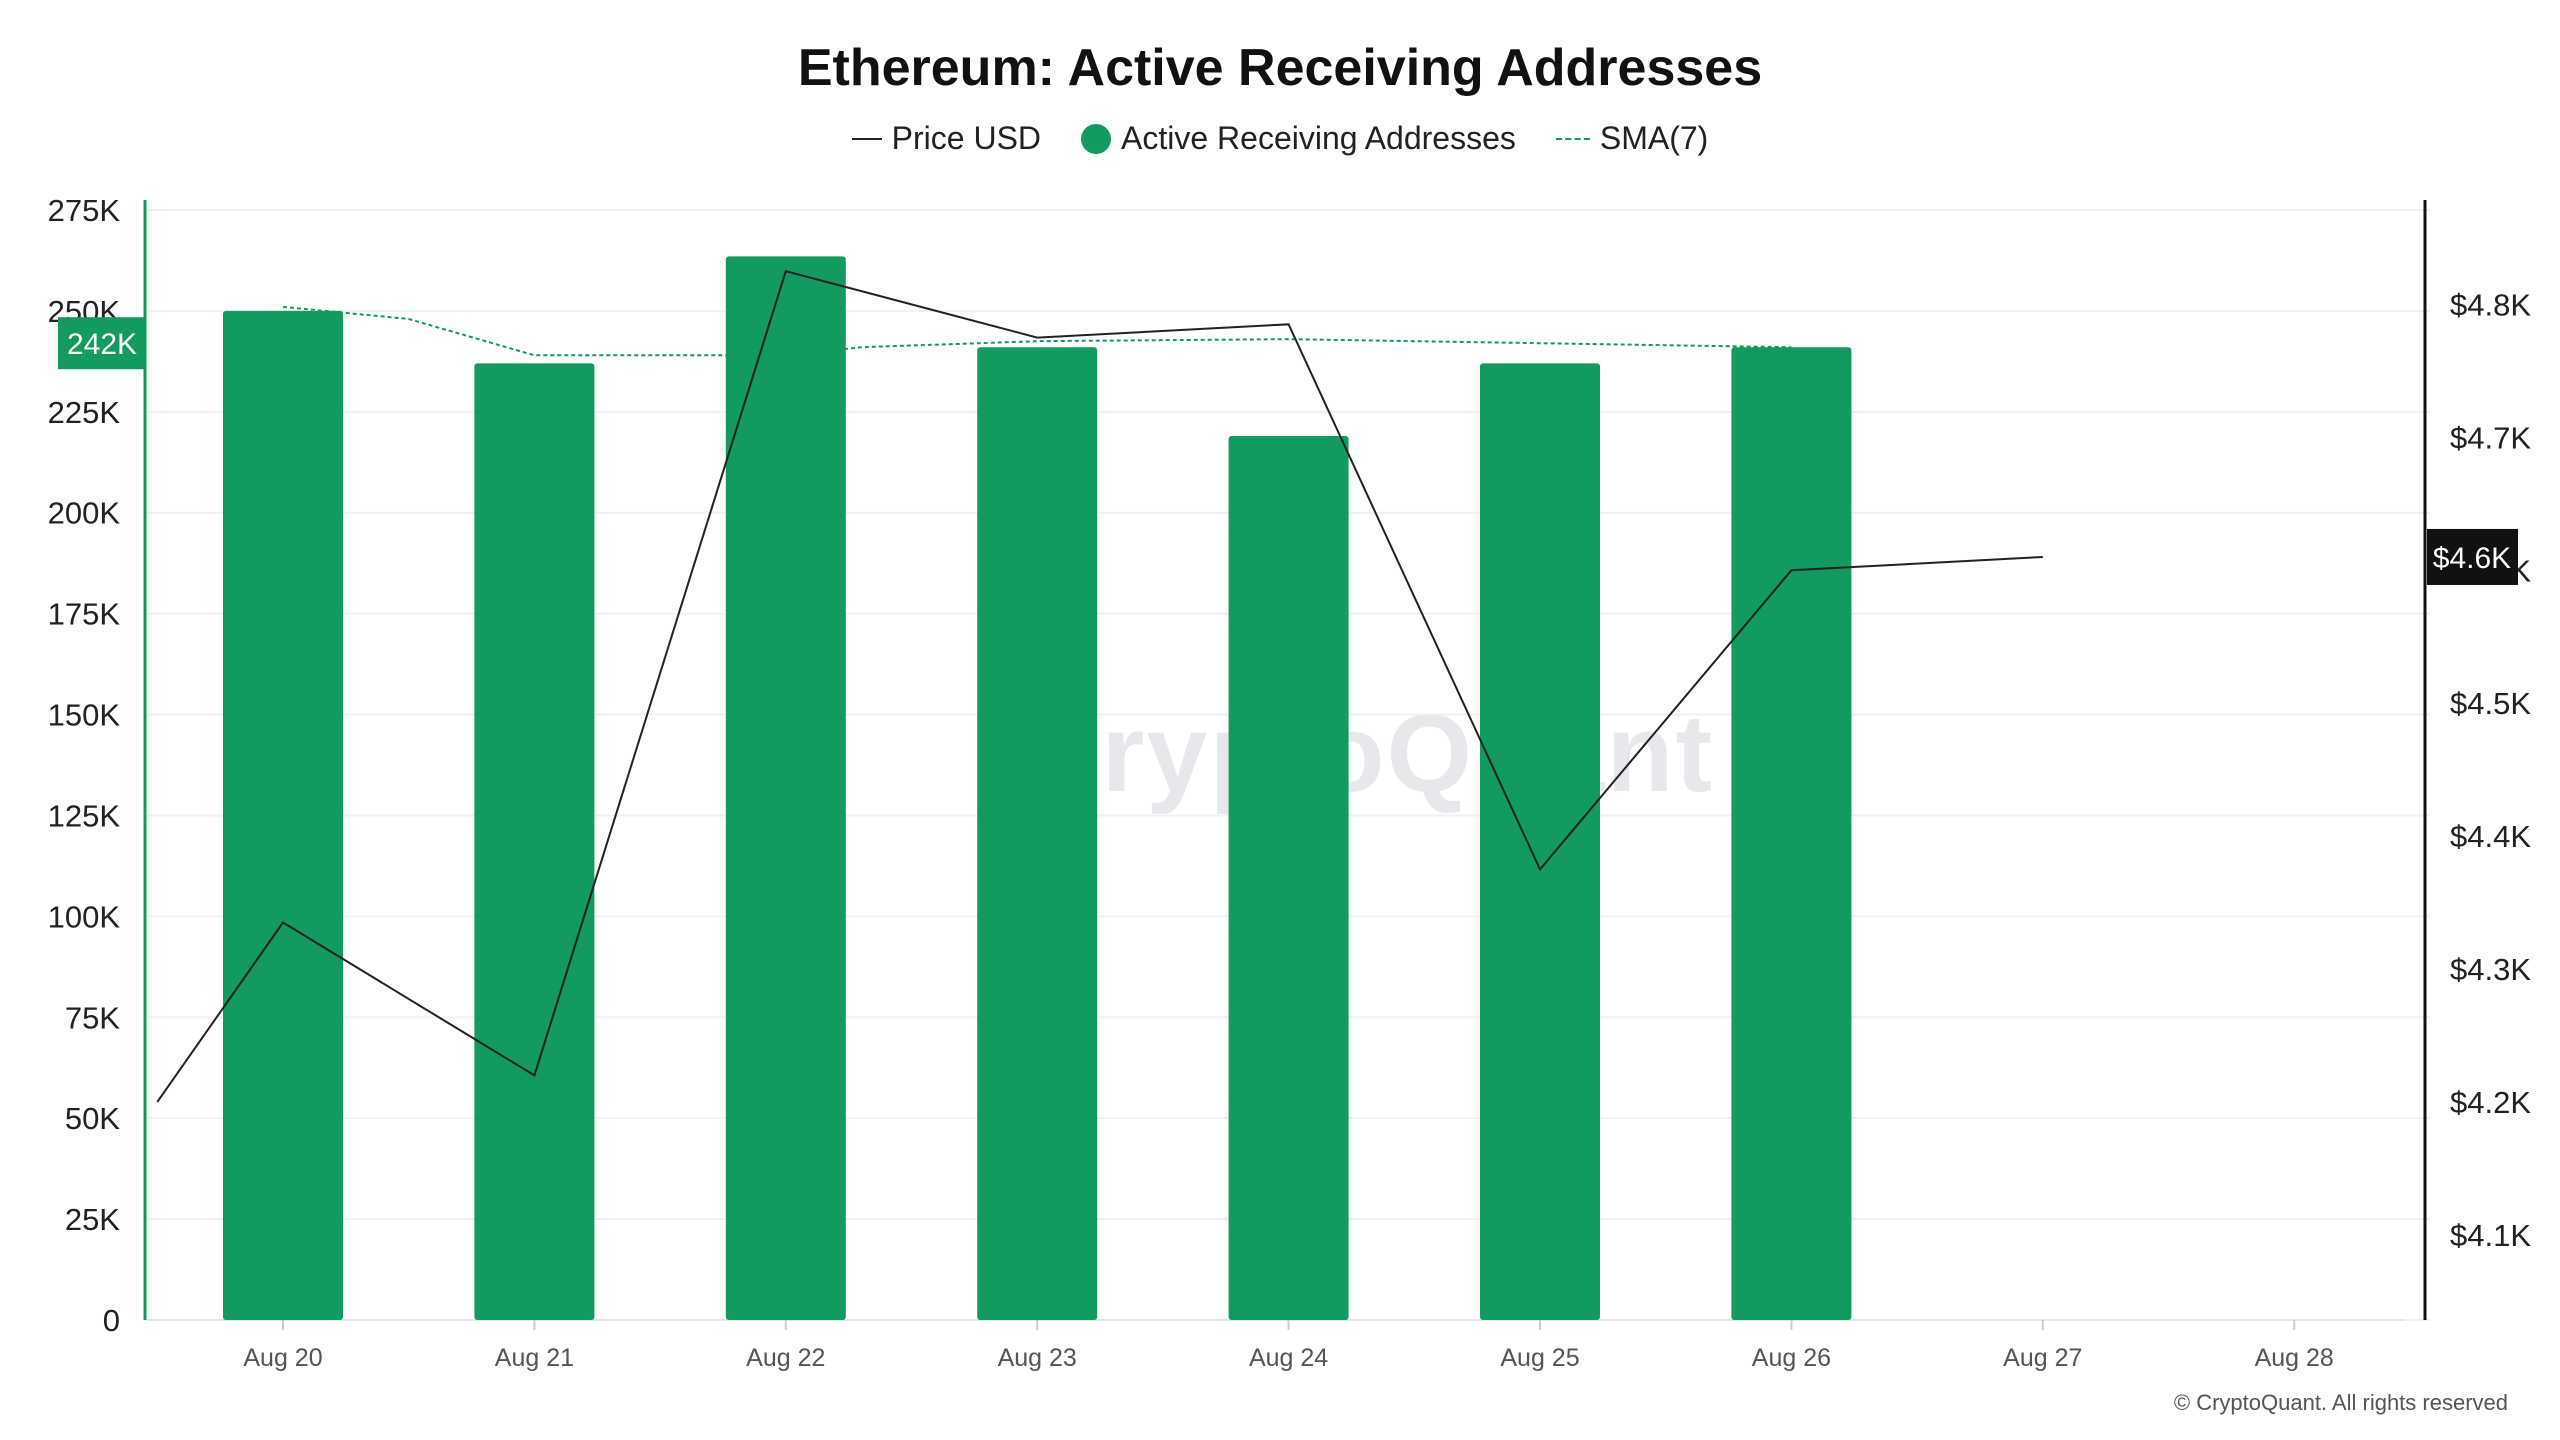 The height and width of the screenshot is (1440, 2560). I want to click on y-left-tick-label: 175K, so click(84, 614).